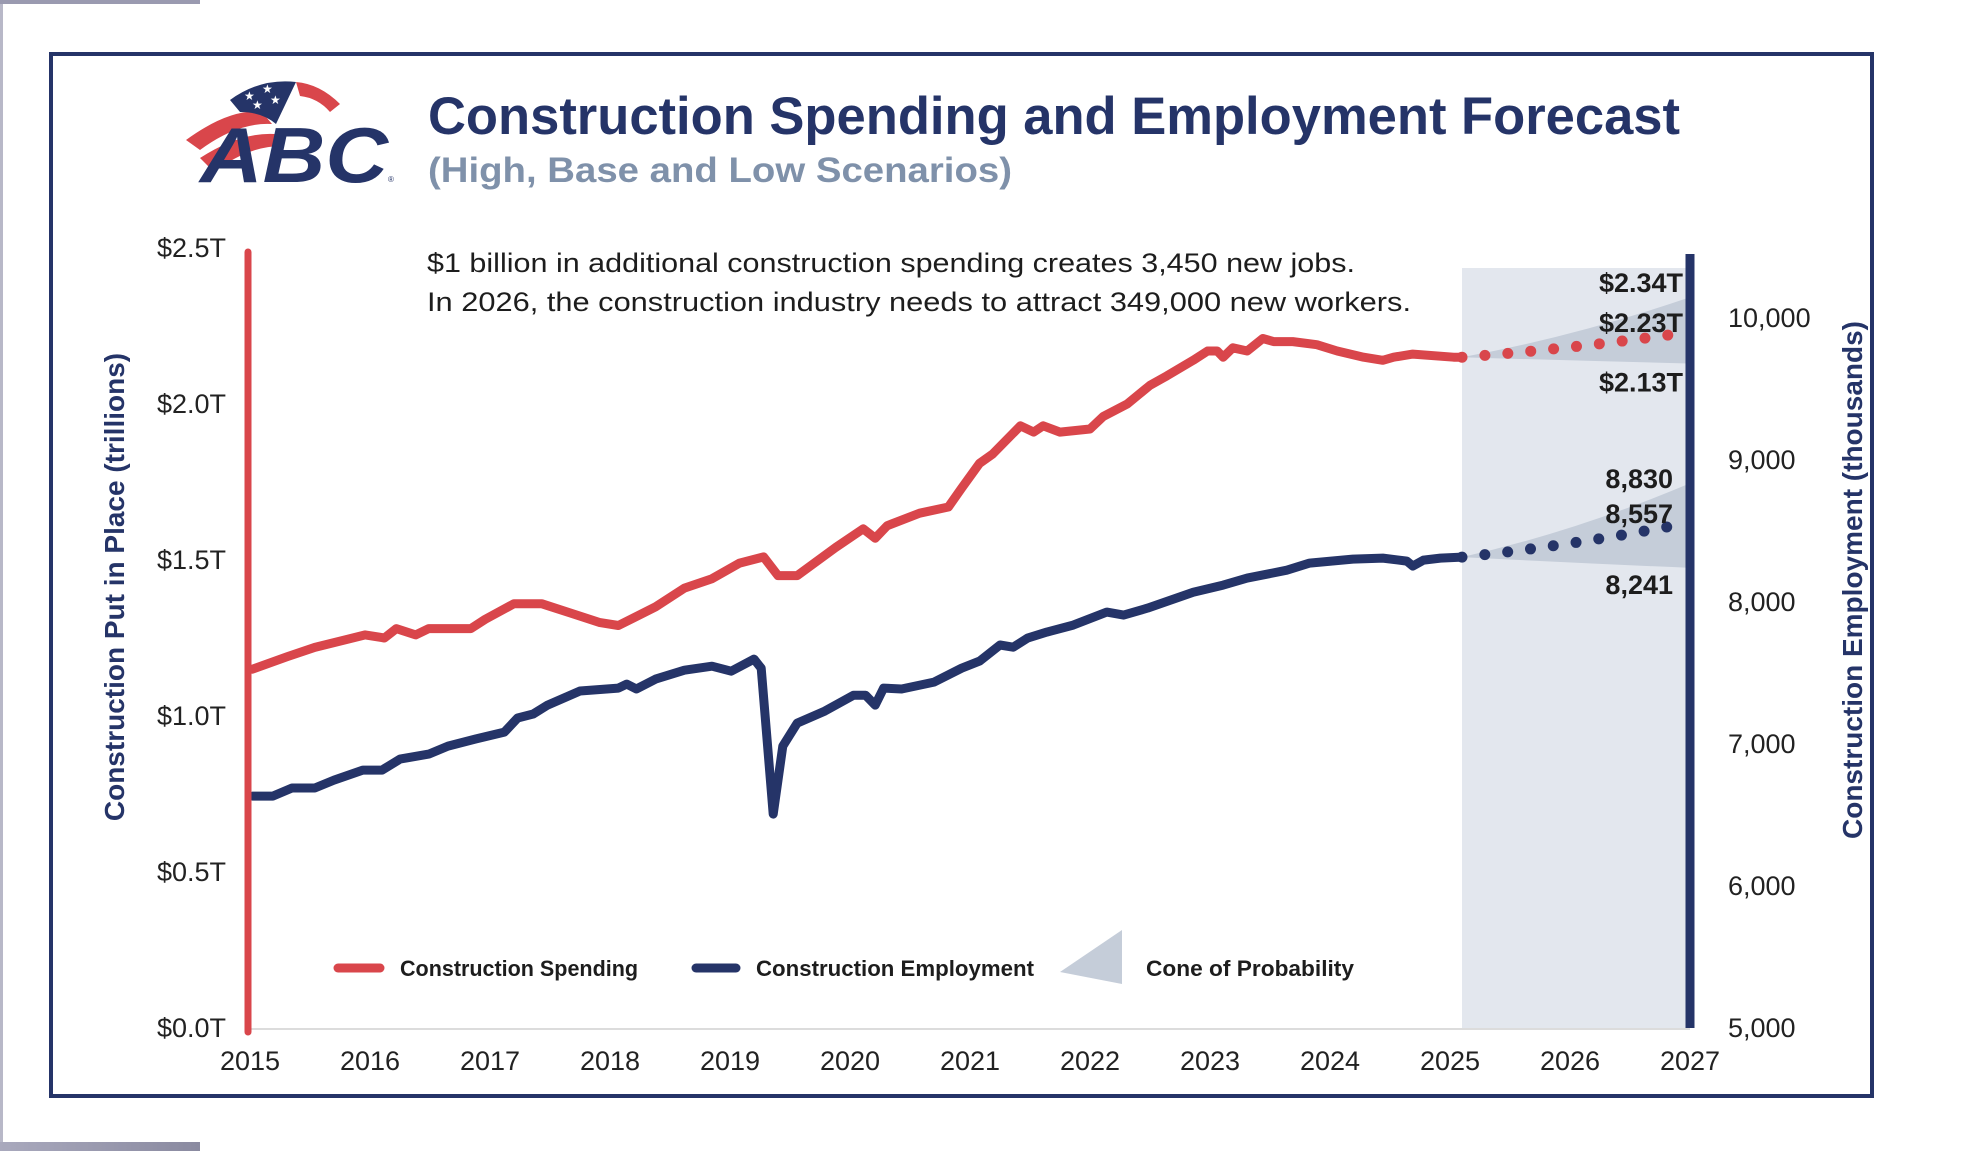  Describe the element at coordinates (895, 968) in the screenshot. I see `legend-label-employment: Construction Employment` at that location.